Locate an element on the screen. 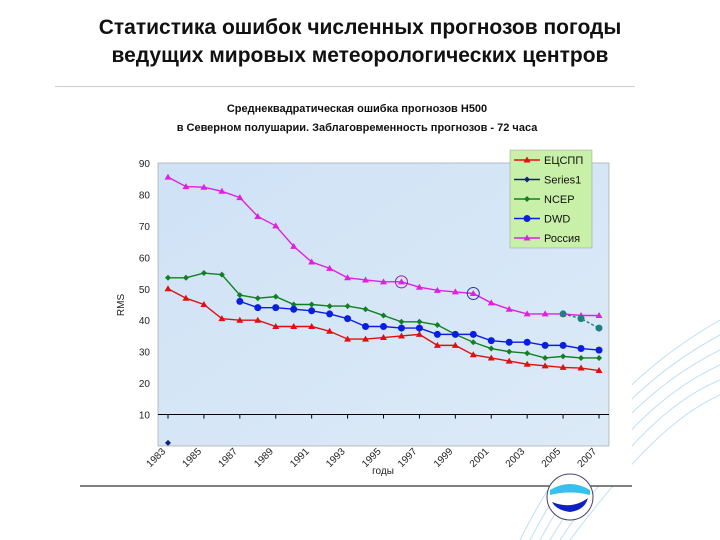 This screenshot has height=540, width=720. line-series-Series1 is located at coordinates (168, 442).